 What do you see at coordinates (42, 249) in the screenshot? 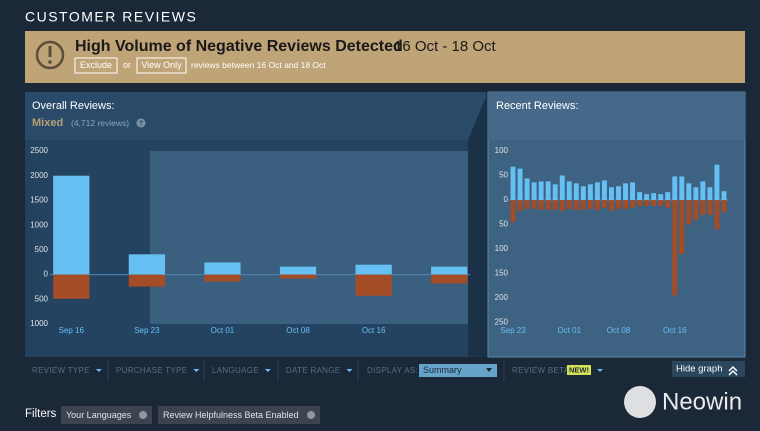
I see `y-tick-label: 500` at bounding box center [42, 249].